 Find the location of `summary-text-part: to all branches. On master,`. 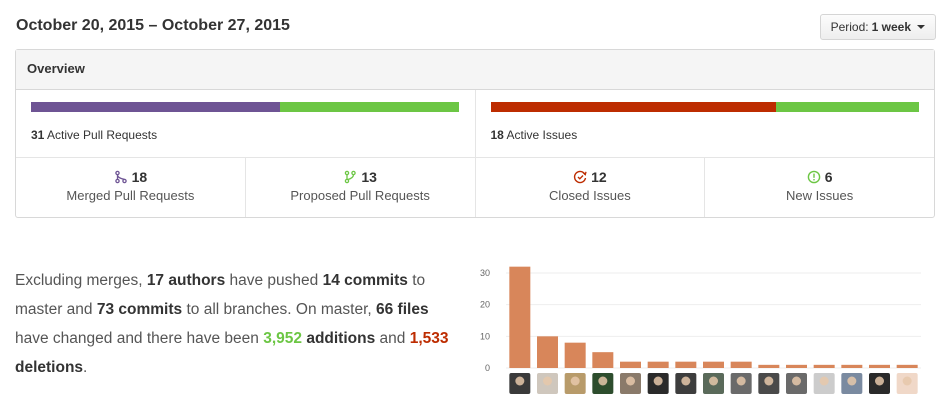

summary-text-part: to all branches. On master, is located at coordinates (279, 309).